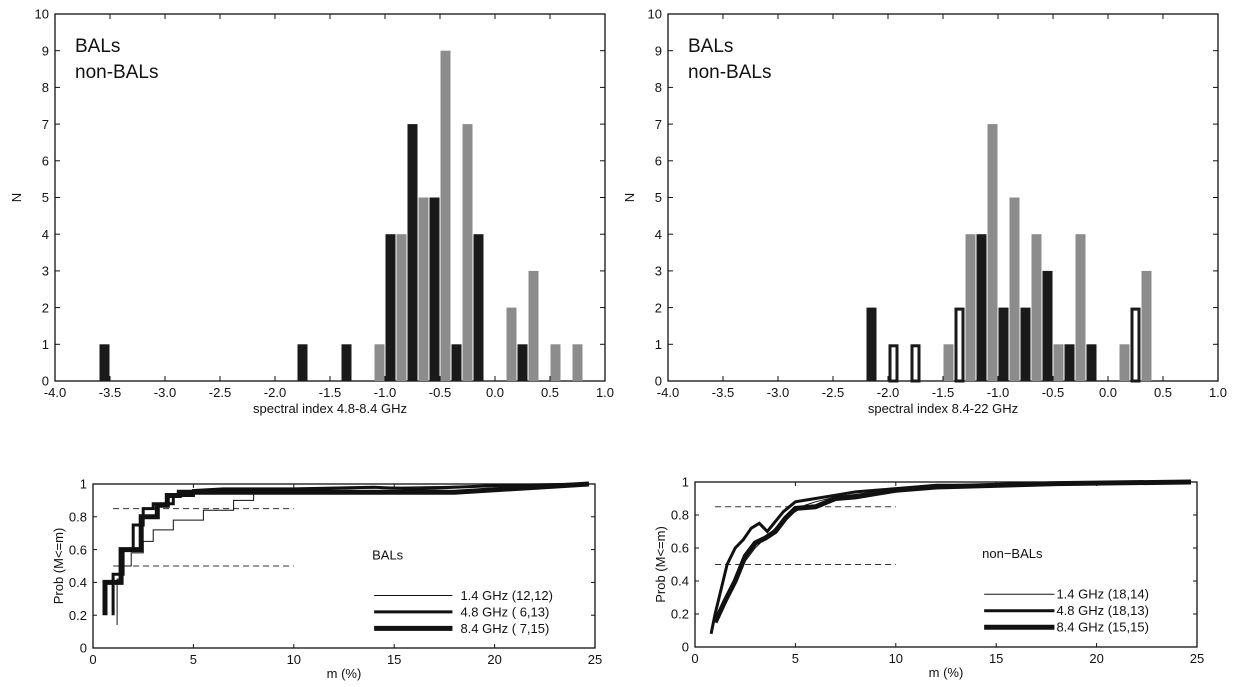  Describe the element at coordinates (729, 72) in the screenshot. I see `legend-entry-non-bals: non-BALs` at that location.